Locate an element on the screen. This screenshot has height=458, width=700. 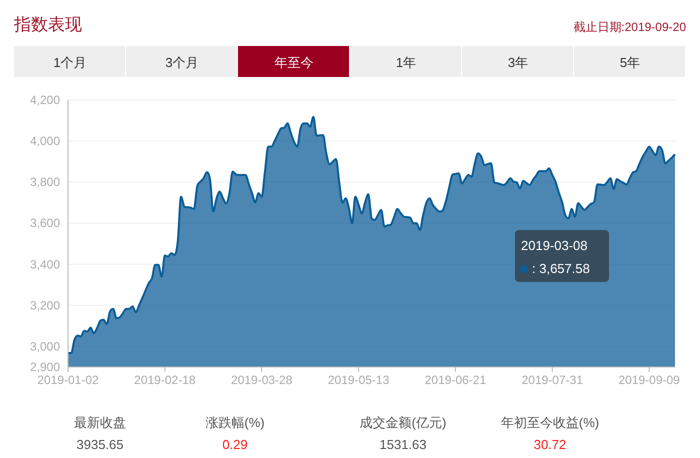
x-tick-label: 2019-01-02 is located at coordinates (68, 380).